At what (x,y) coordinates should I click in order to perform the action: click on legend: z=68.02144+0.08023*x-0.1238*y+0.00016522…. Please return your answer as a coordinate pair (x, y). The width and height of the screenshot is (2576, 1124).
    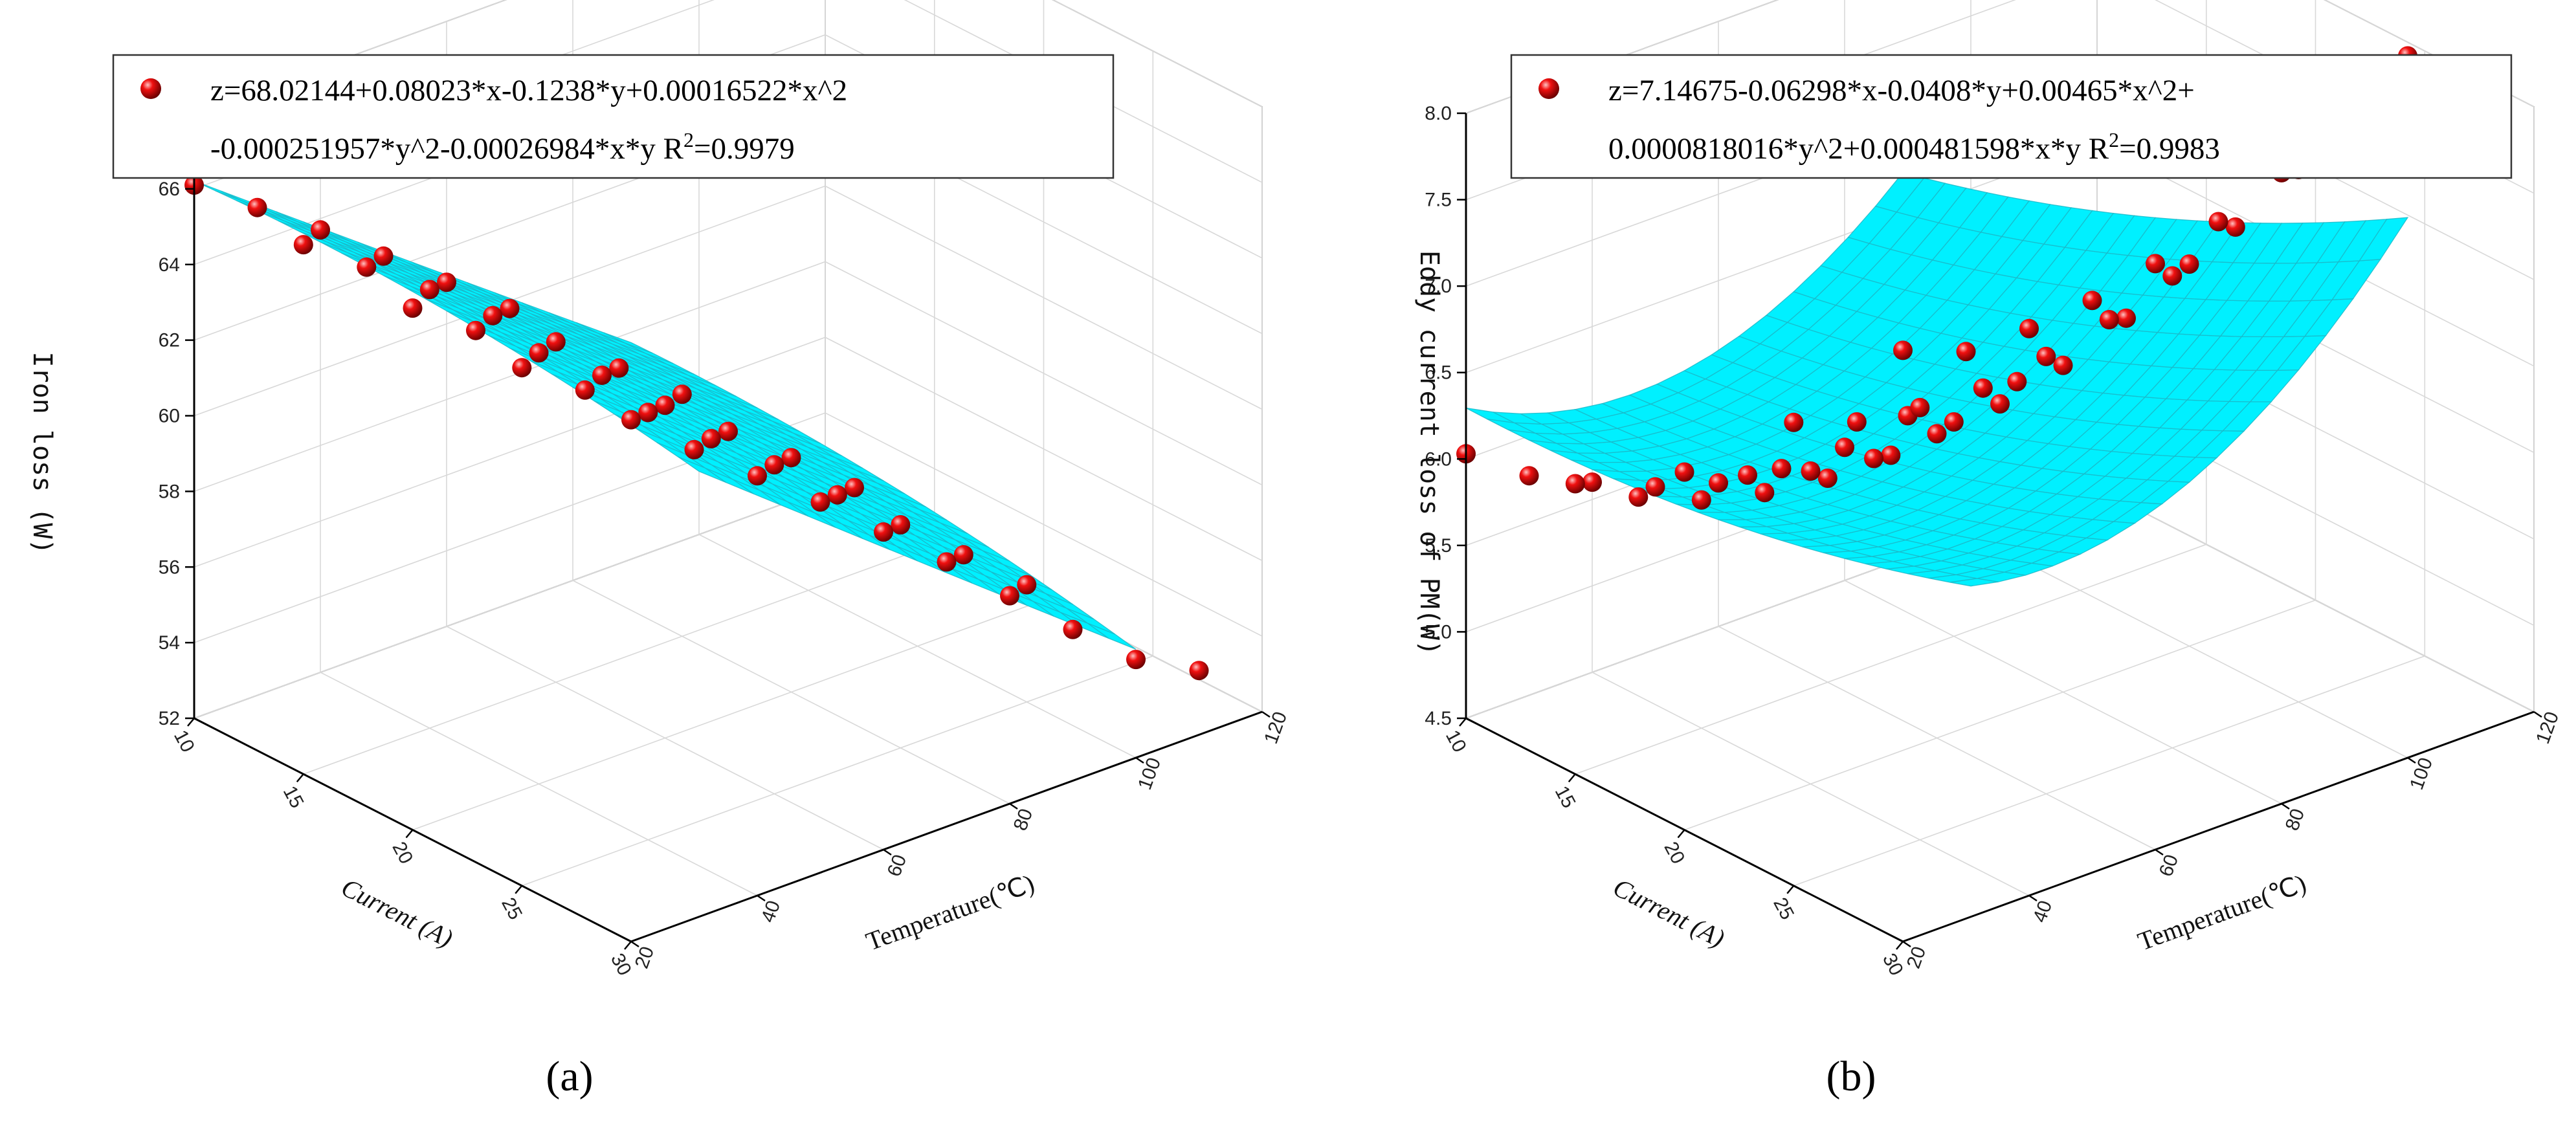
    Looking at the image, I should click on (613, 117).